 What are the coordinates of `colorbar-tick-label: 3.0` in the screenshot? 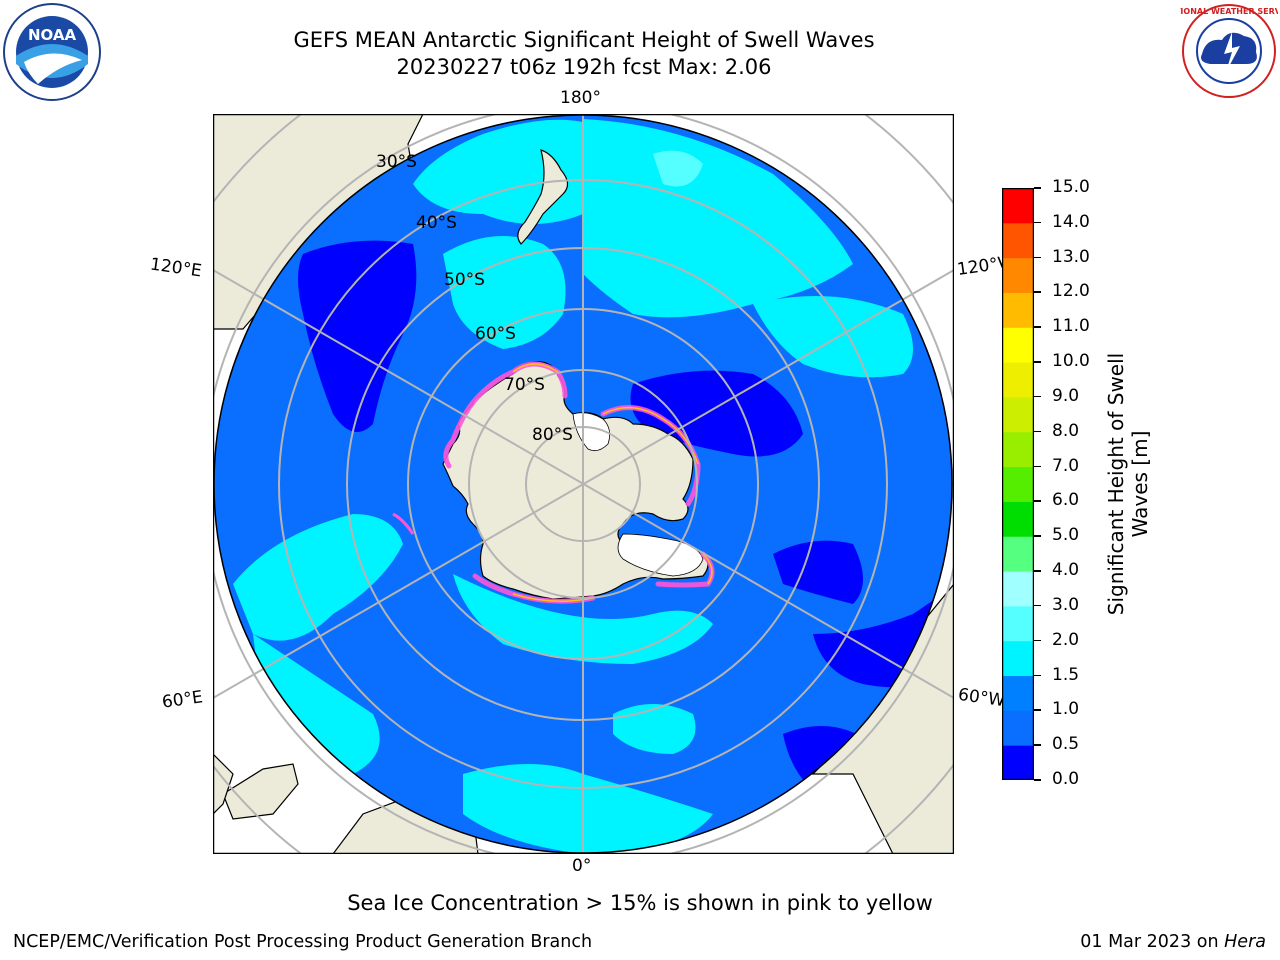 It's located at (1066, 604).